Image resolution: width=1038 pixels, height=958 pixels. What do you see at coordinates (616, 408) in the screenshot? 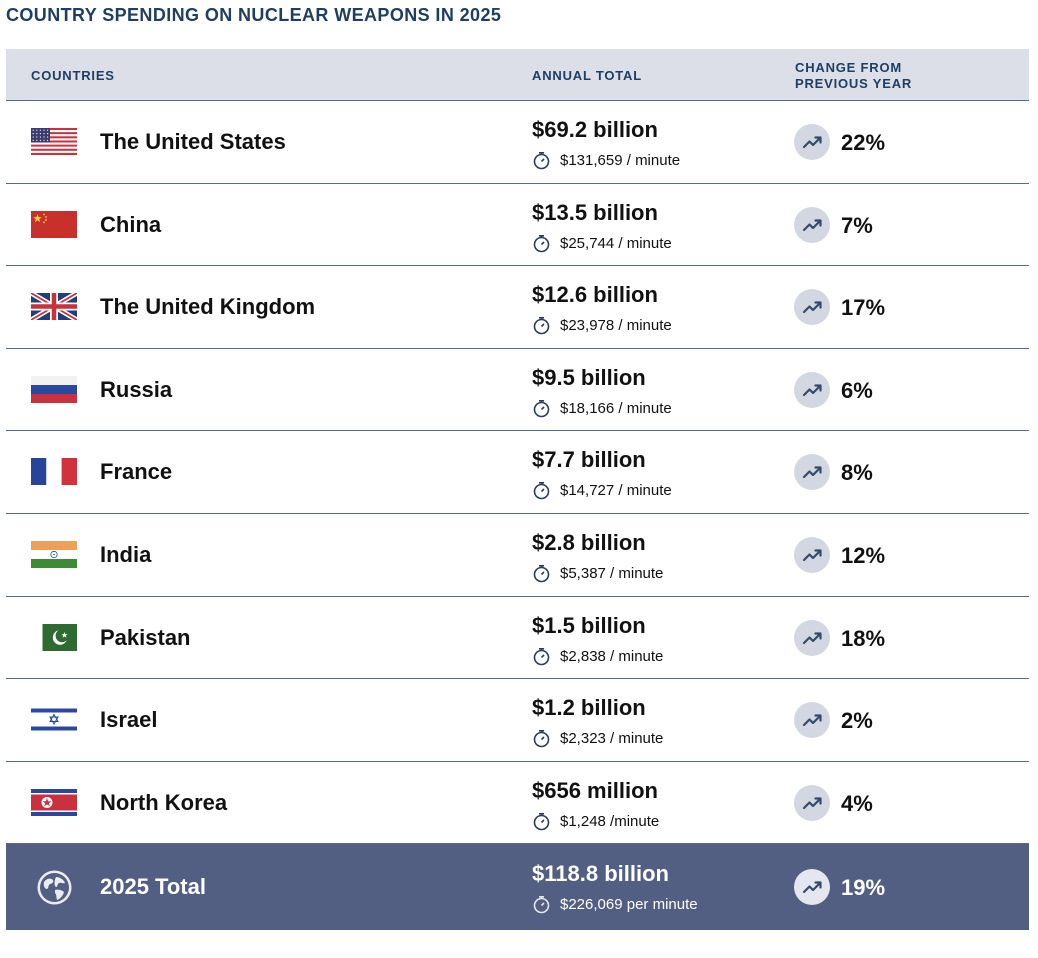
I see `per-minute-text: $18,166 / minute` at bounding box center [616, 408].